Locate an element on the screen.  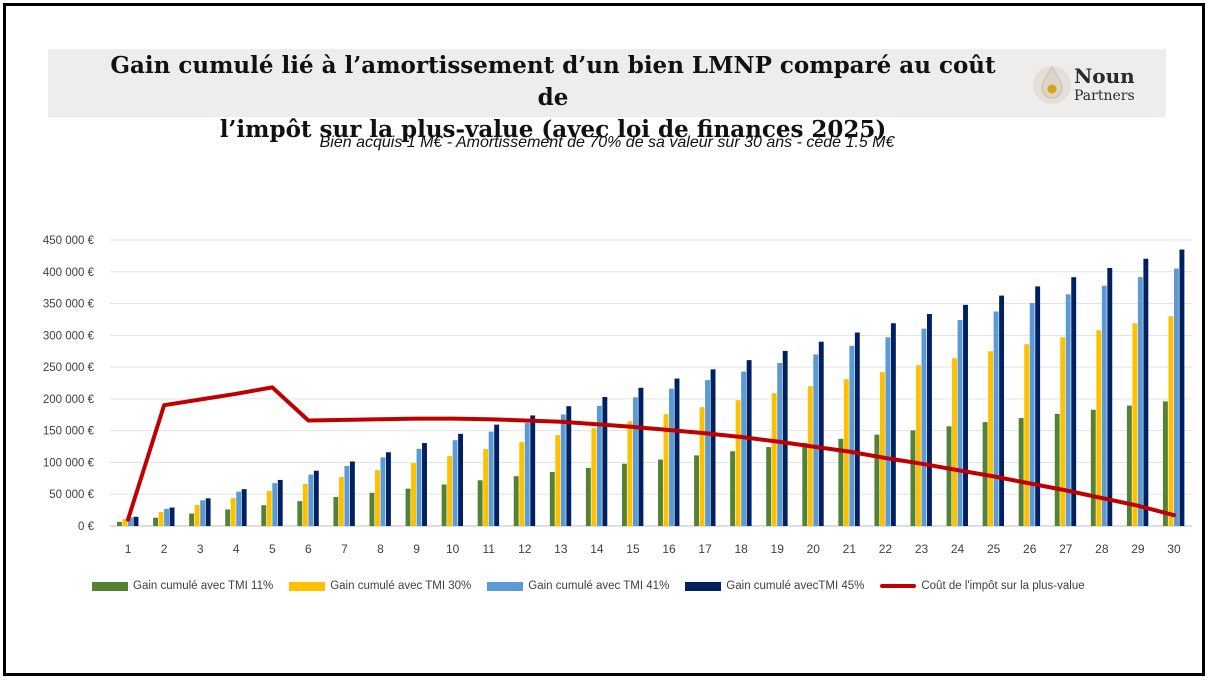
x-tick-label: 8 is located at coordinates (380, 549).